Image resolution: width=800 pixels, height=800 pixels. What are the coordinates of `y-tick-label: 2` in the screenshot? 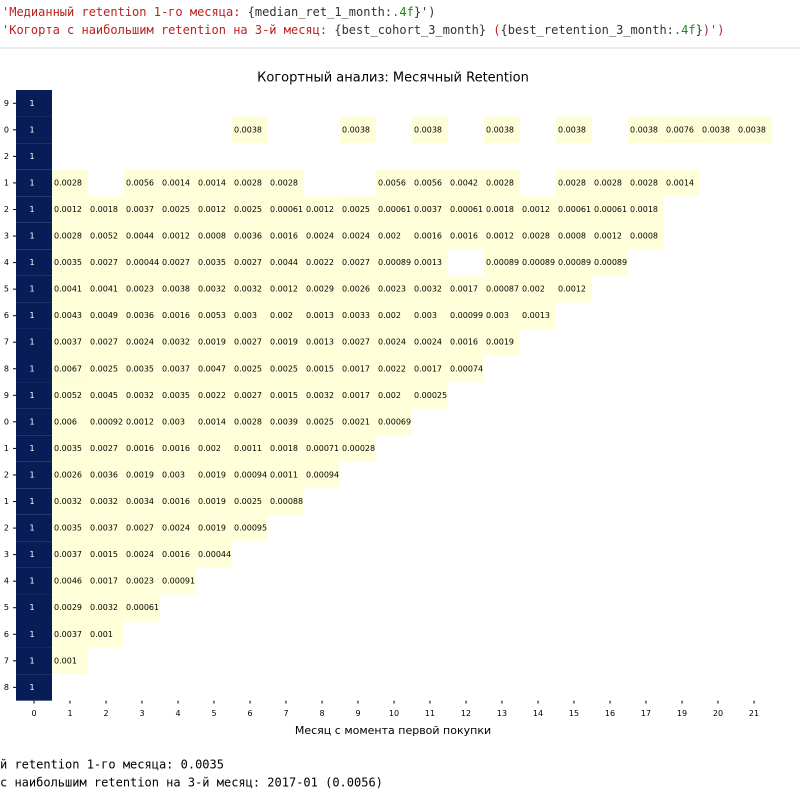 It's located at (6, 209).